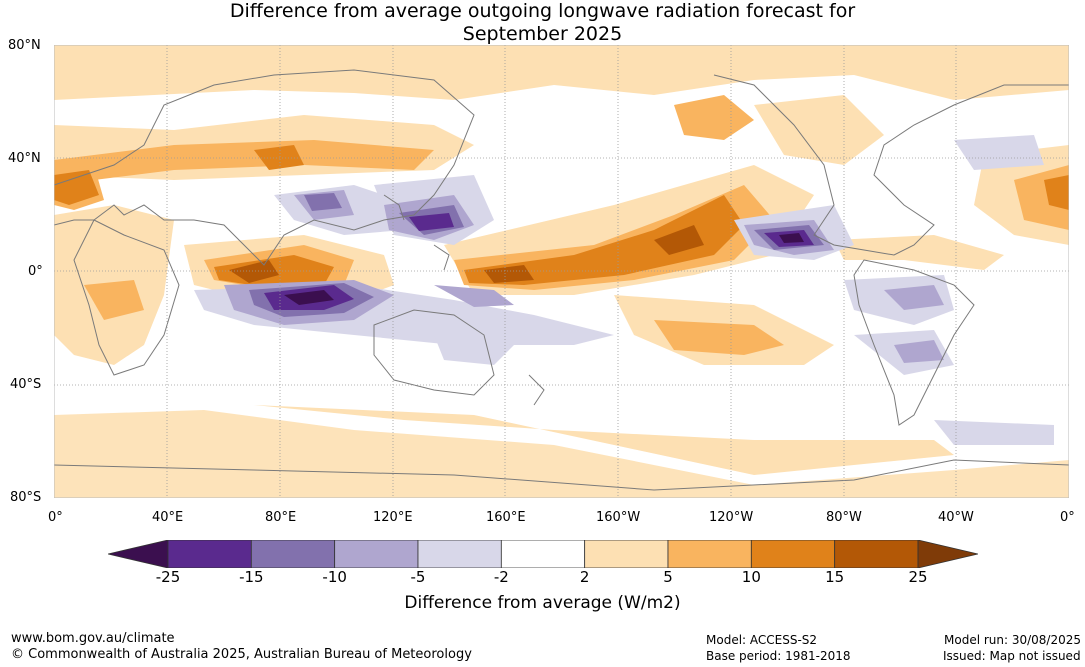 The height and width of the screenshot is (667, 1085). I want to click on lon-label-160e: 160°E, so click(506, 517).